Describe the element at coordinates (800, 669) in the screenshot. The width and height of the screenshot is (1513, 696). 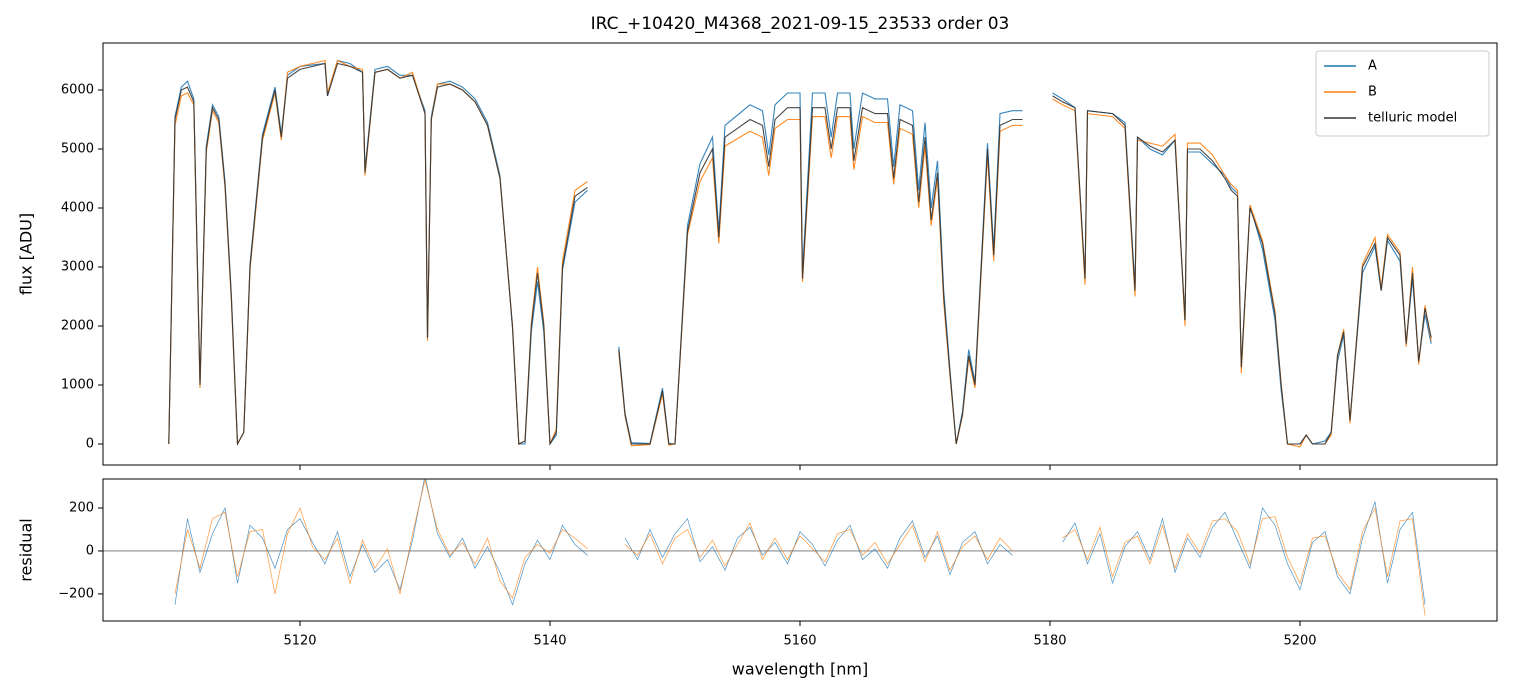
I see `x-axis-label: wavelength [nm]` at that location.